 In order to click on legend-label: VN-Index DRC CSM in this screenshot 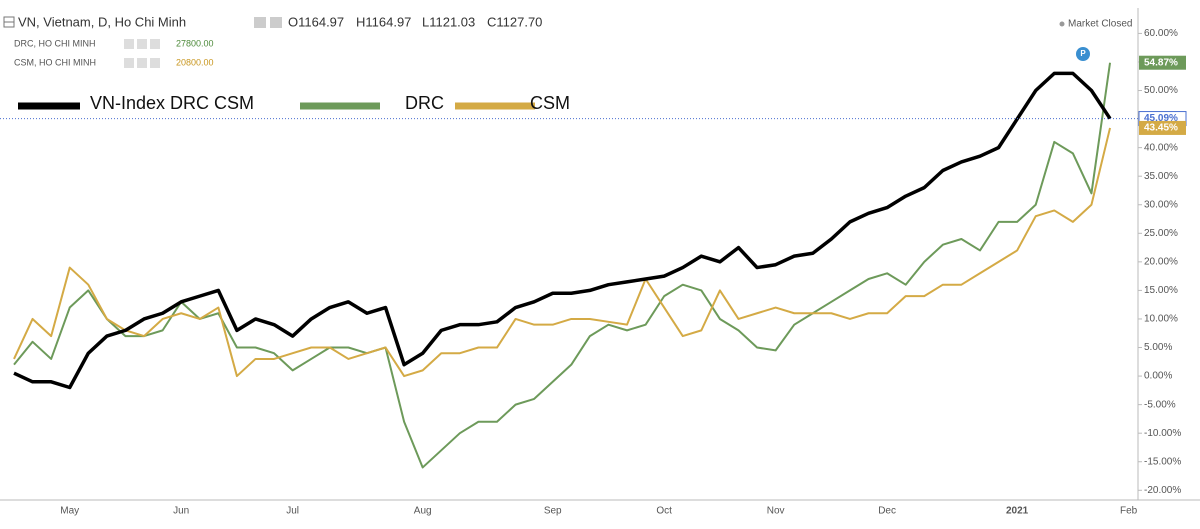, I will do `click(172, 103)`.